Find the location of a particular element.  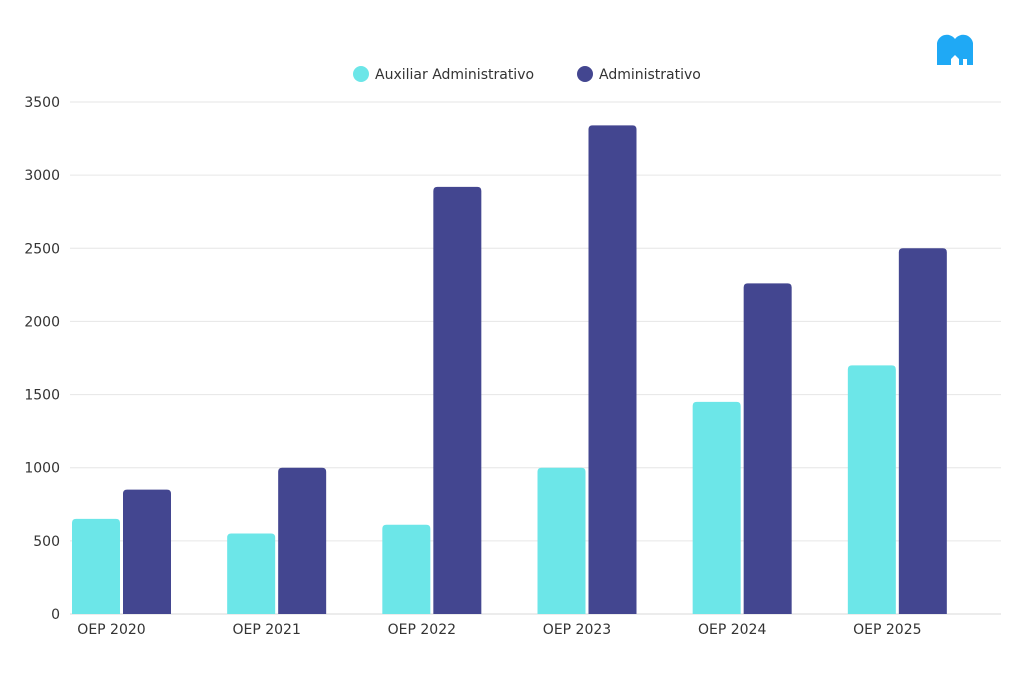

bar-administrativo-oep-2020 is located at coordinates (147, 551).